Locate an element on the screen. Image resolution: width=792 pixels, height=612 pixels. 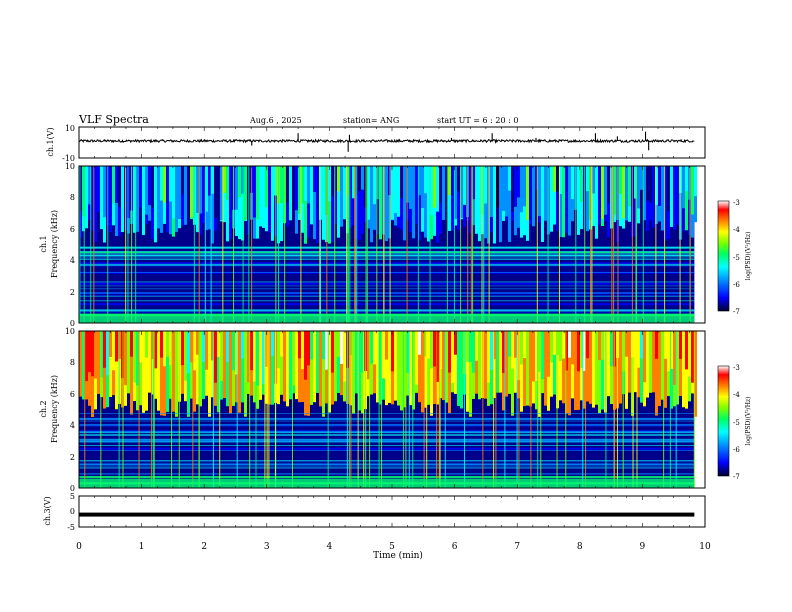
cb1-tick: -5 is located at coordinates (736, 258).